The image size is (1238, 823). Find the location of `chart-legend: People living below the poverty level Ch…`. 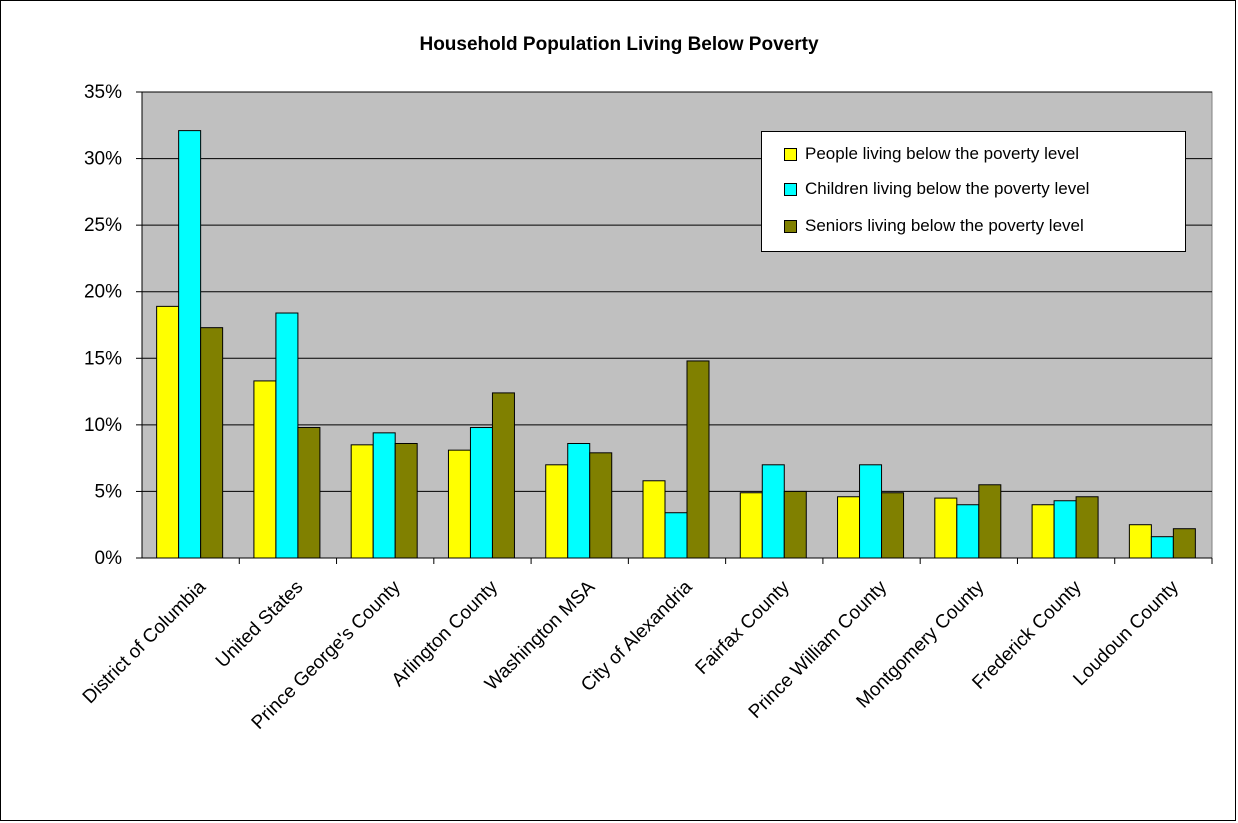

chart-legend: People living below the poverty level Ch… is located at coordinates (973, 191).